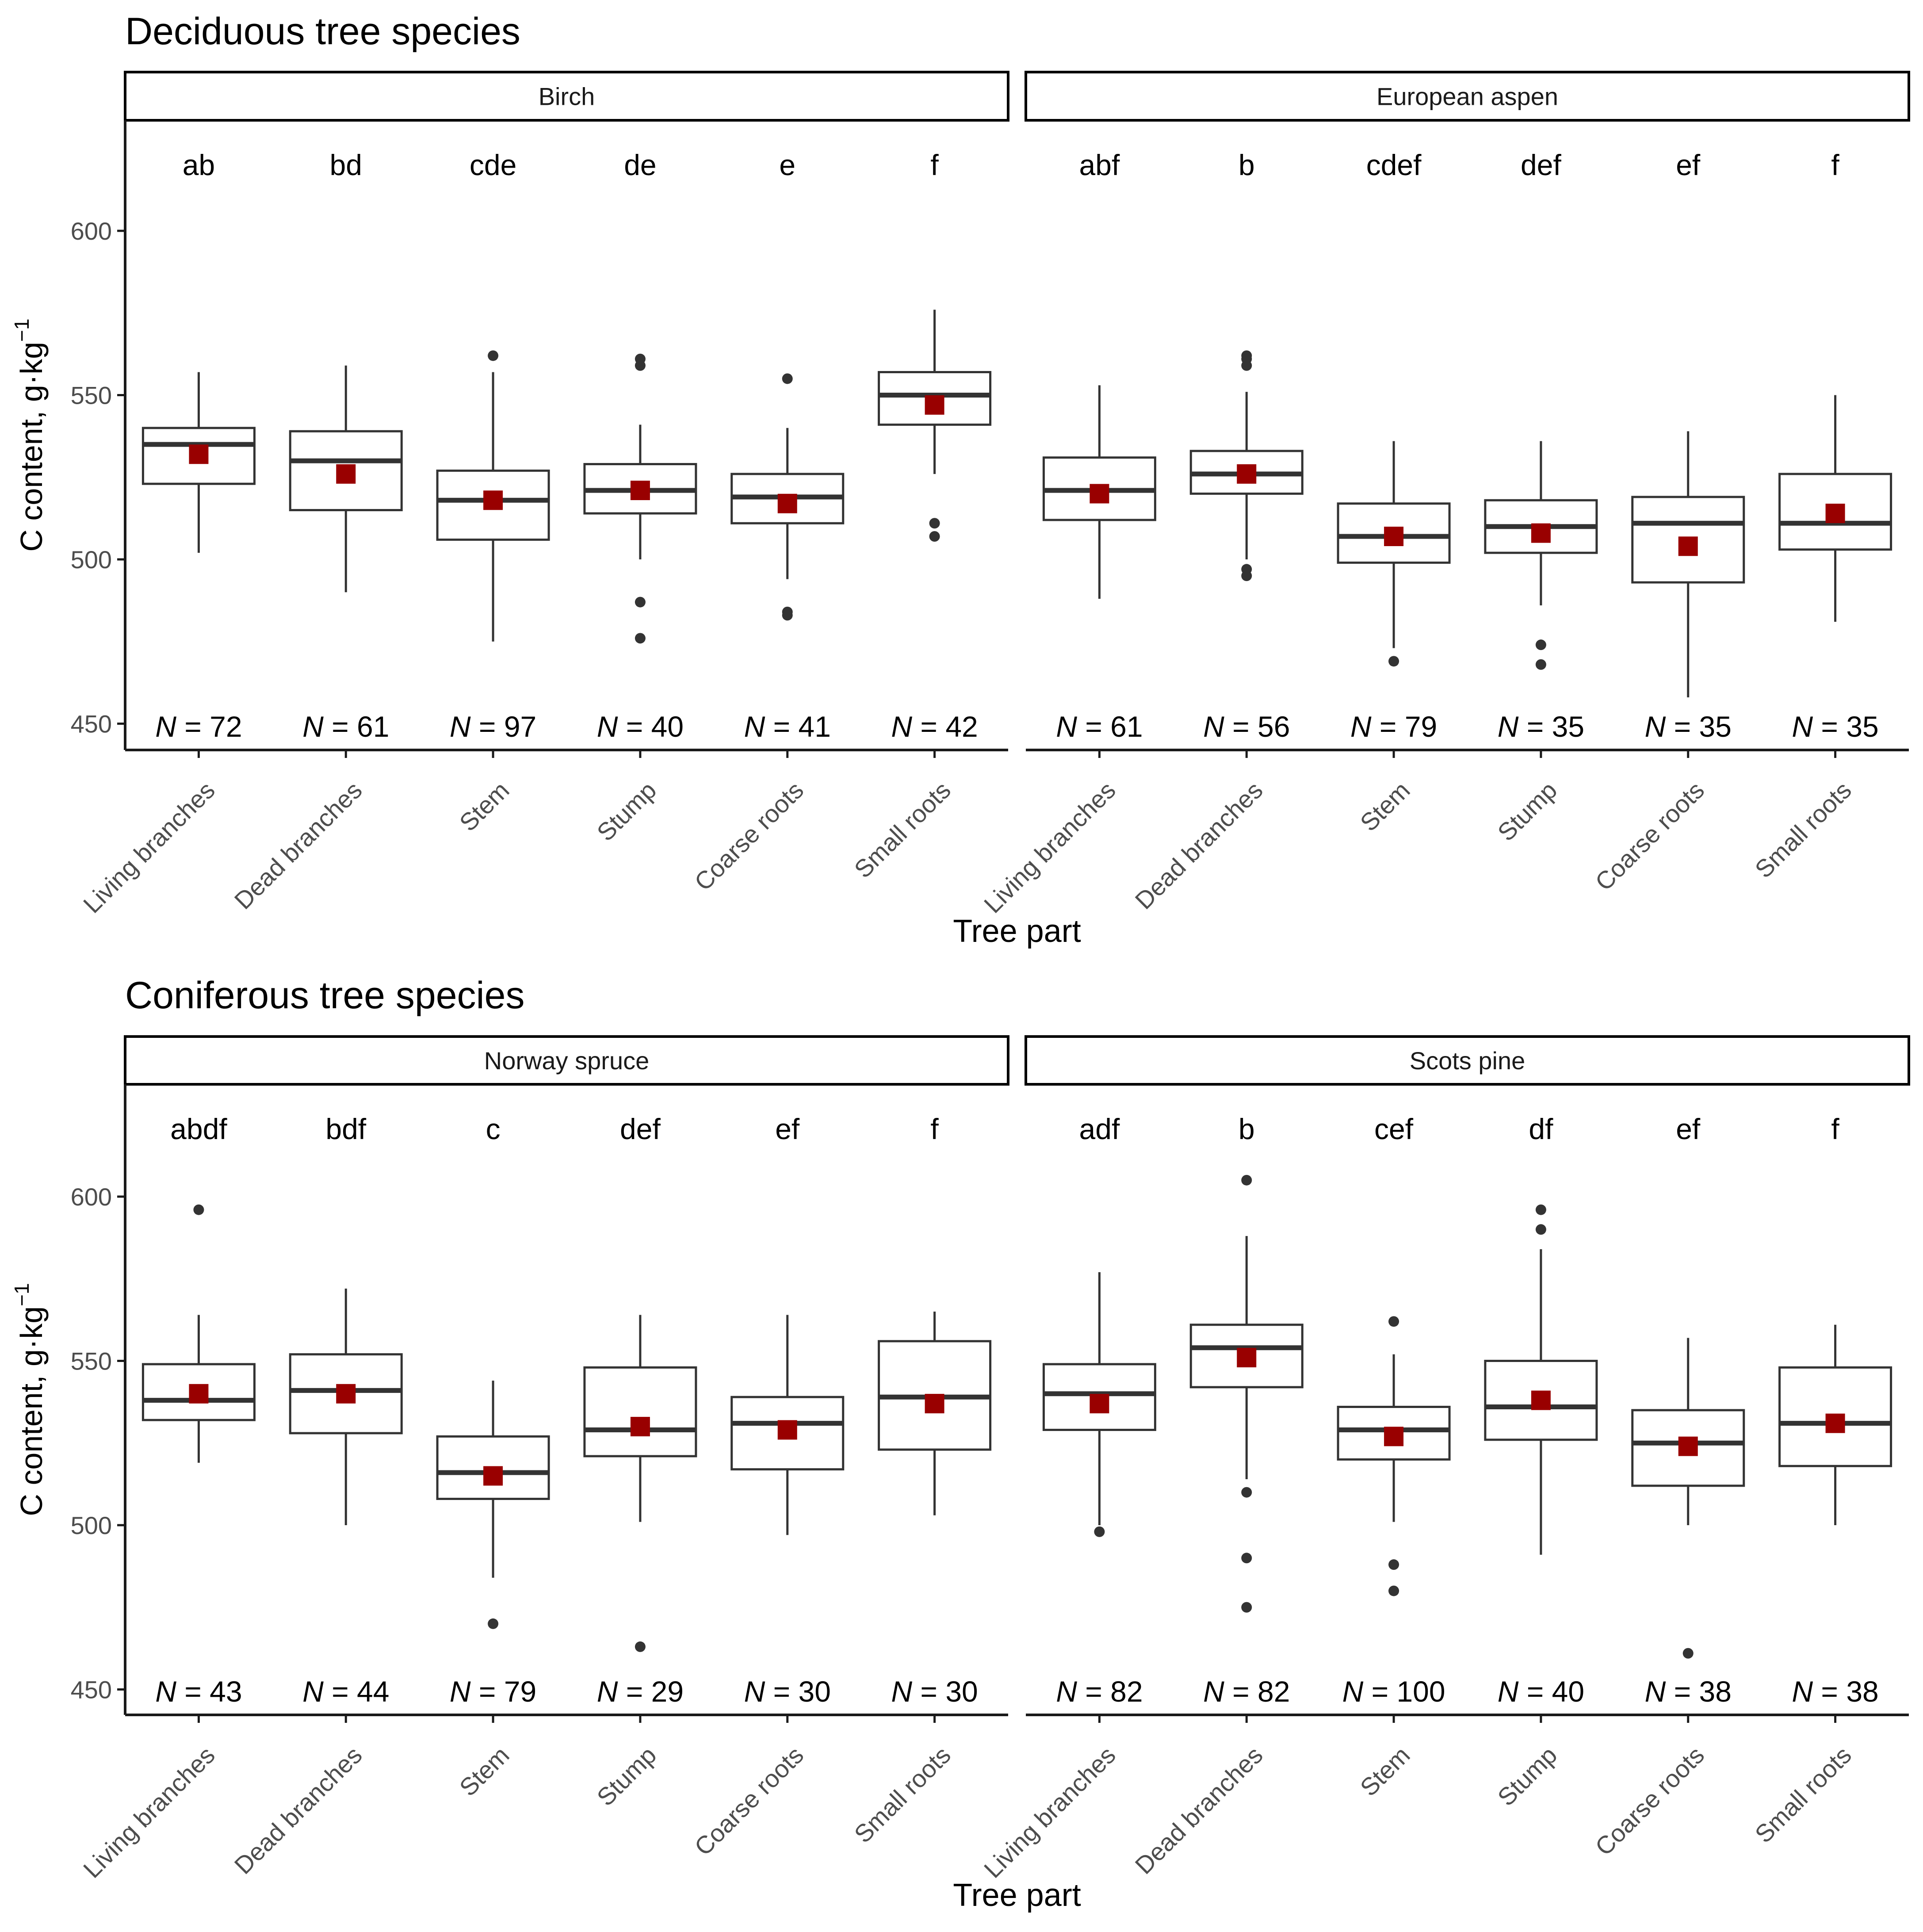 The image size is (1923, 1932). Describe the element at coordinates (345, 726) in the screenshot. I see `sample-size-label: N = 61` at that location.